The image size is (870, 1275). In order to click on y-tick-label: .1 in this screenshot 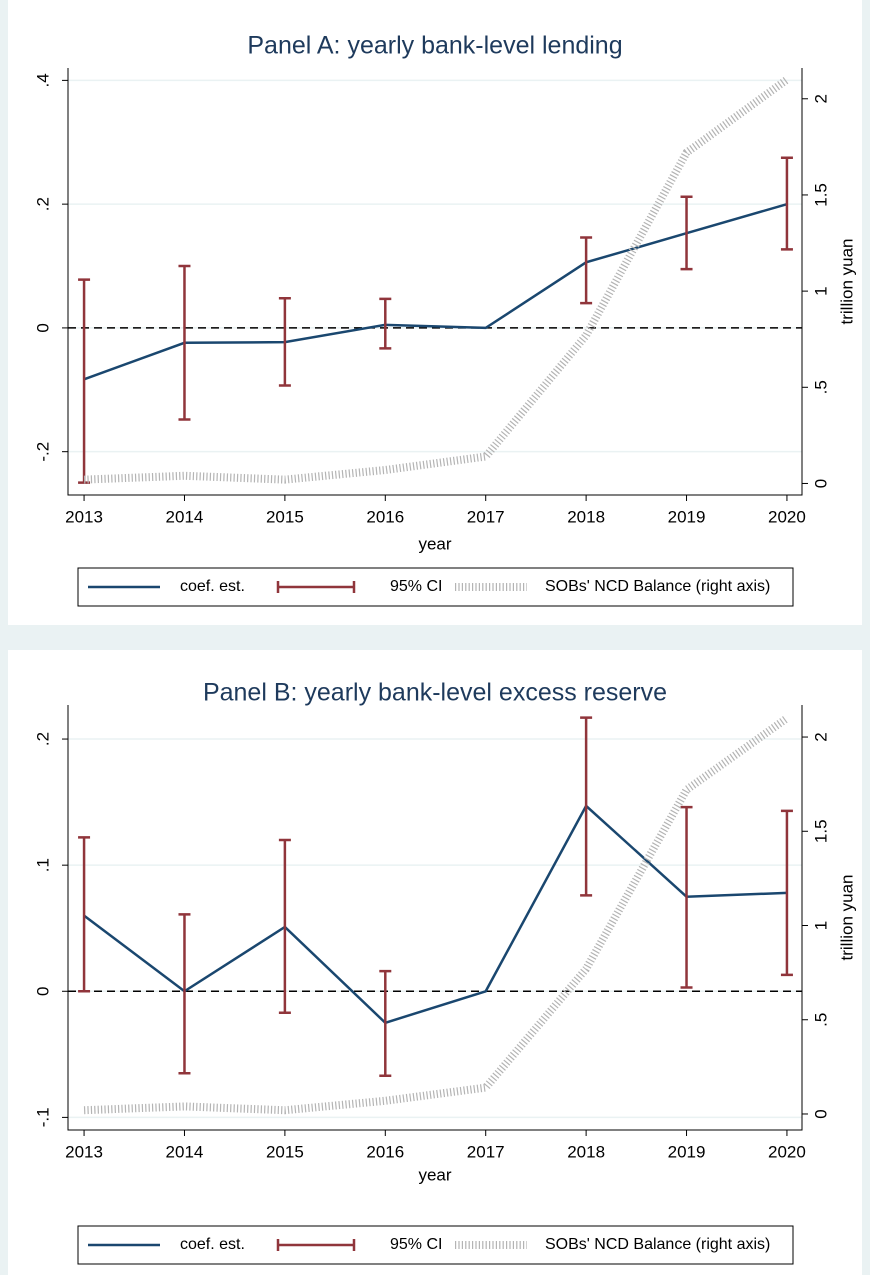, I will do `click(42, 865)`.